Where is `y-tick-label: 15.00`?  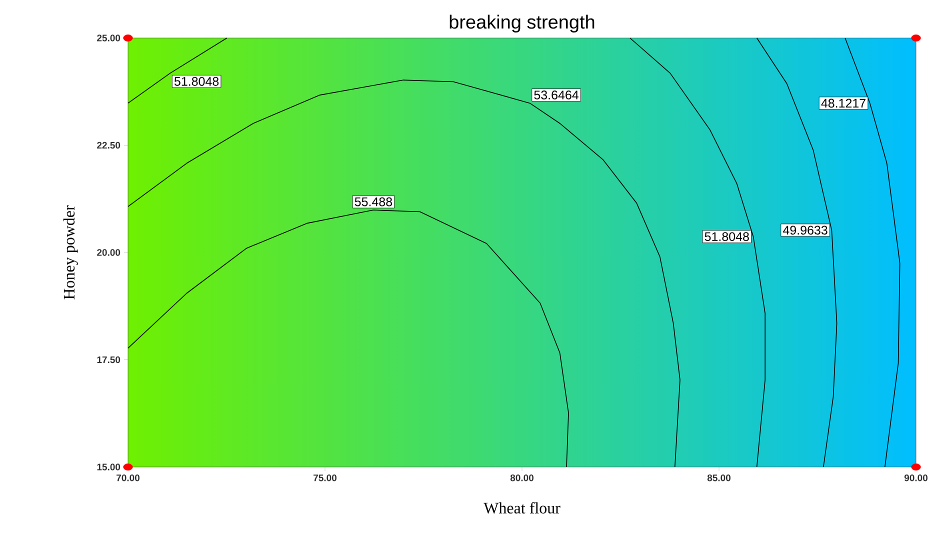
y-tick-label: 15.00 is located at coordinates (108, 467).